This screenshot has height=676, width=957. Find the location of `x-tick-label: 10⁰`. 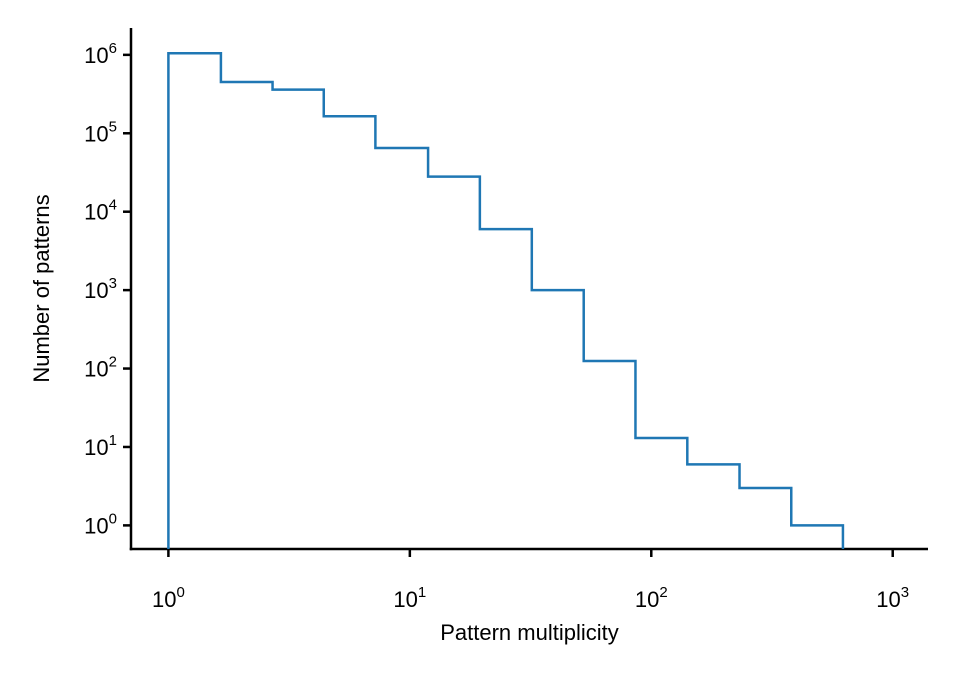

x-tick-label: 10⁰ is located at coordinates (168, 598).